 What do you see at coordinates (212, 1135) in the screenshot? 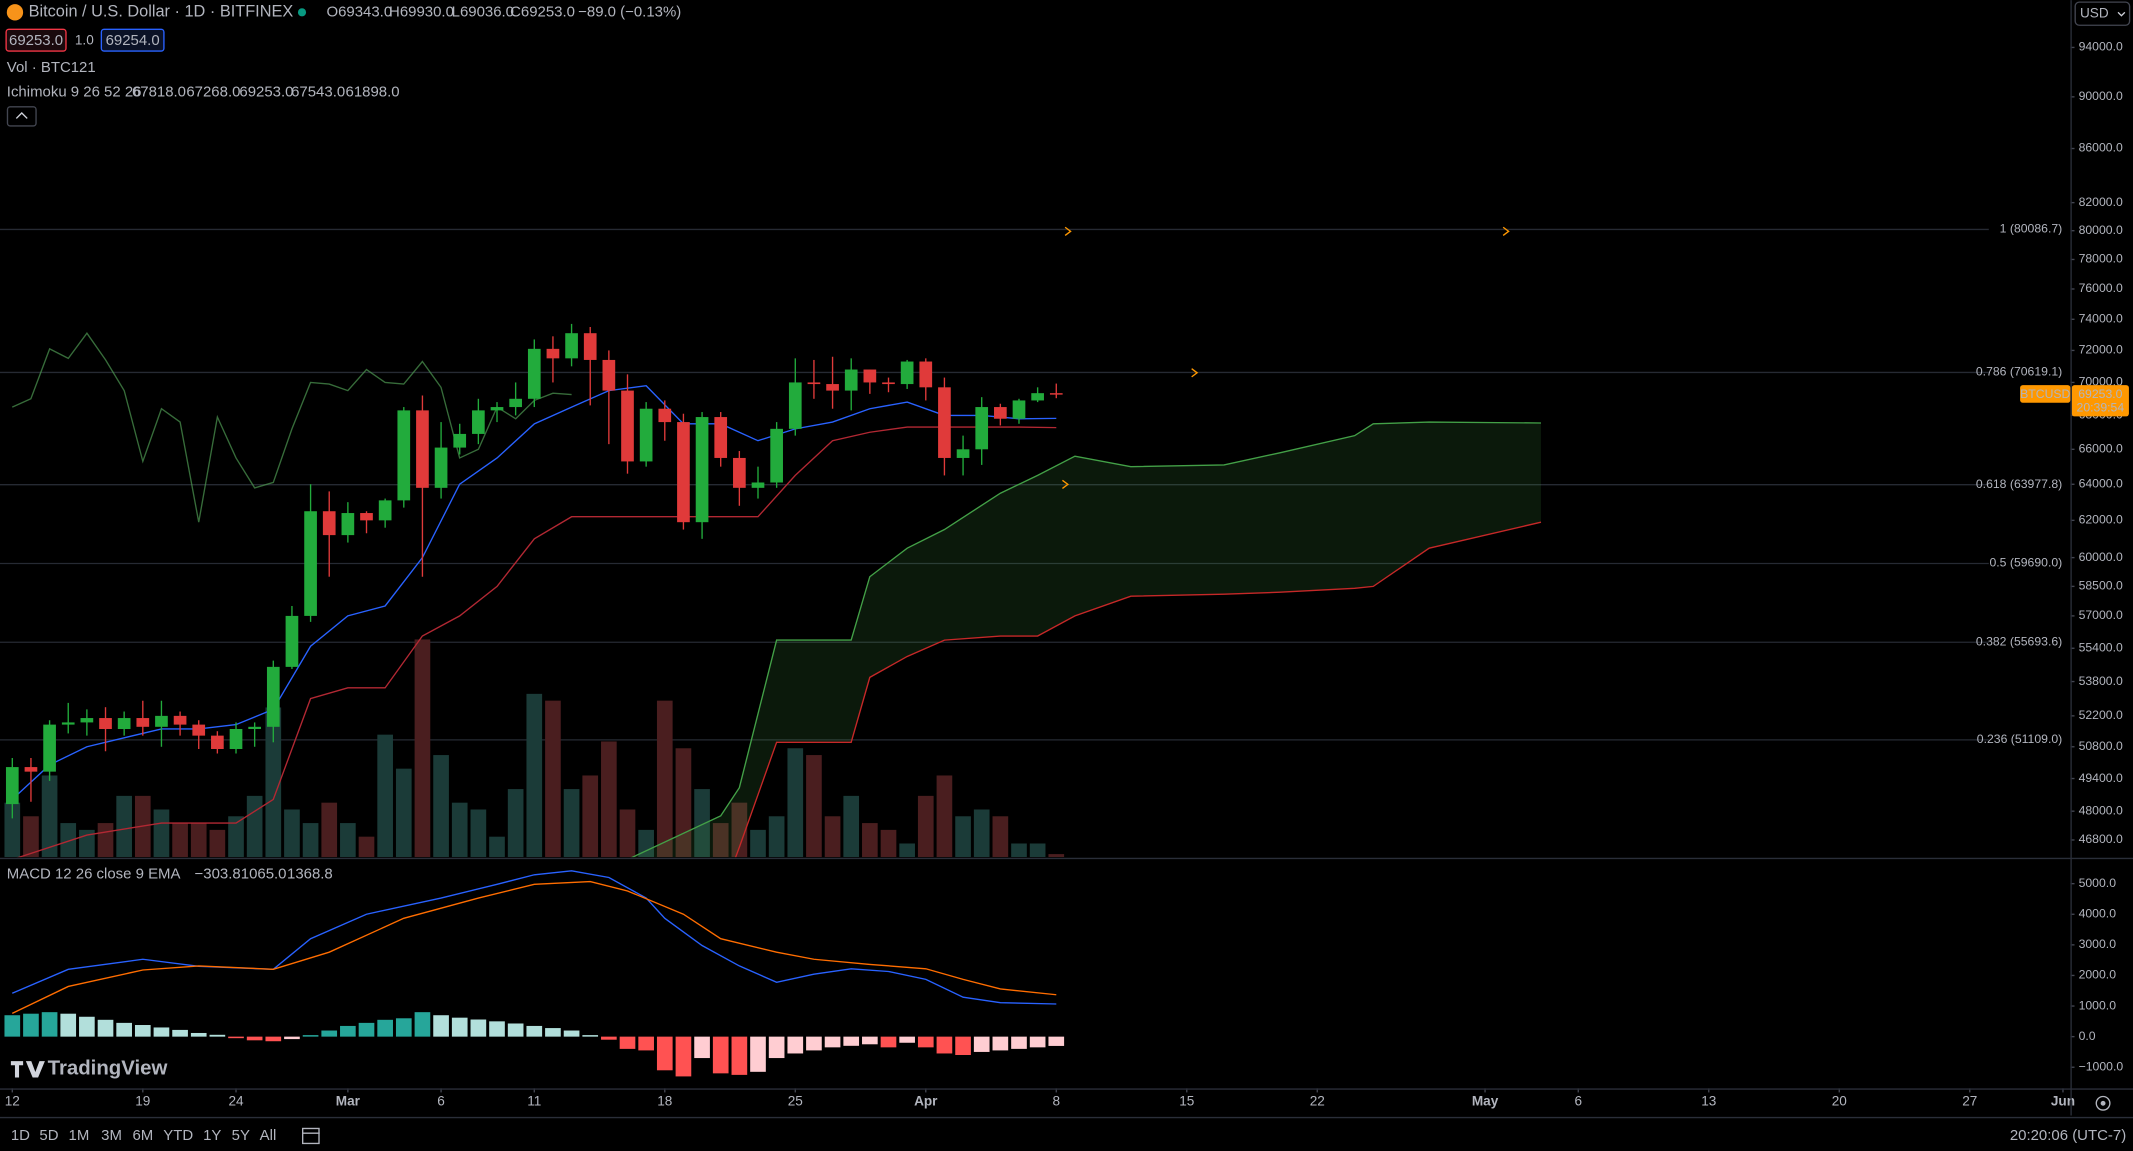
I see `range-button: 1Y` at bounding box center [212, 1135].